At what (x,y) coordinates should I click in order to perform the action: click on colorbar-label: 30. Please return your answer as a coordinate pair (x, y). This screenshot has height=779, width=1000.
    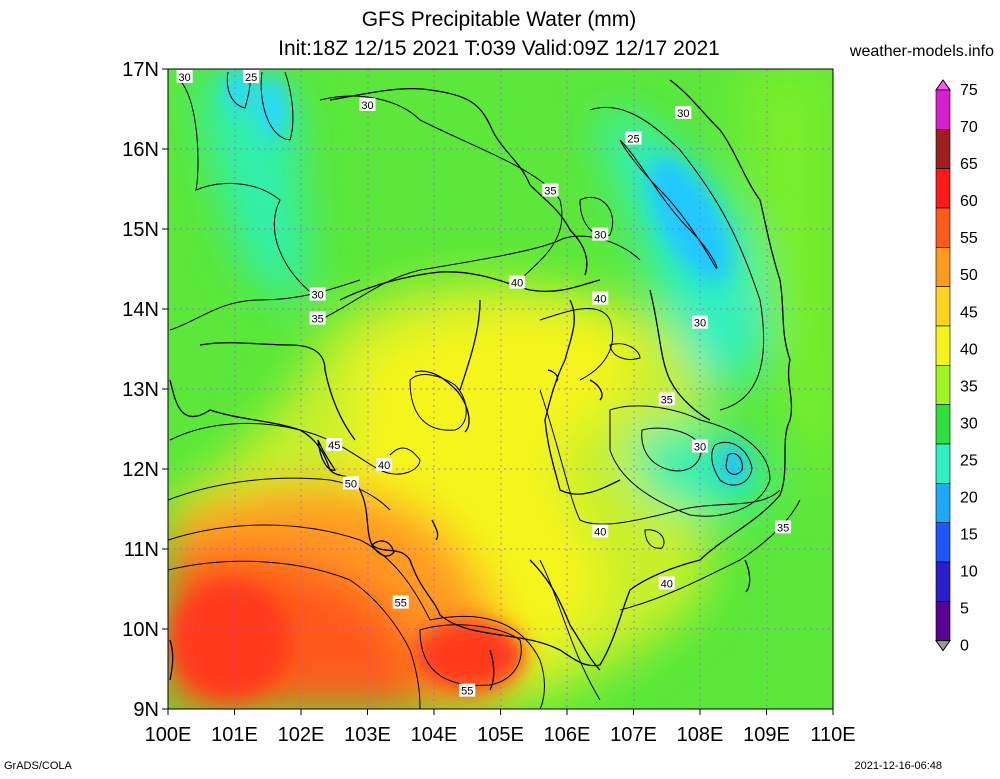
    Looking at the image, I should click on (969, 423).